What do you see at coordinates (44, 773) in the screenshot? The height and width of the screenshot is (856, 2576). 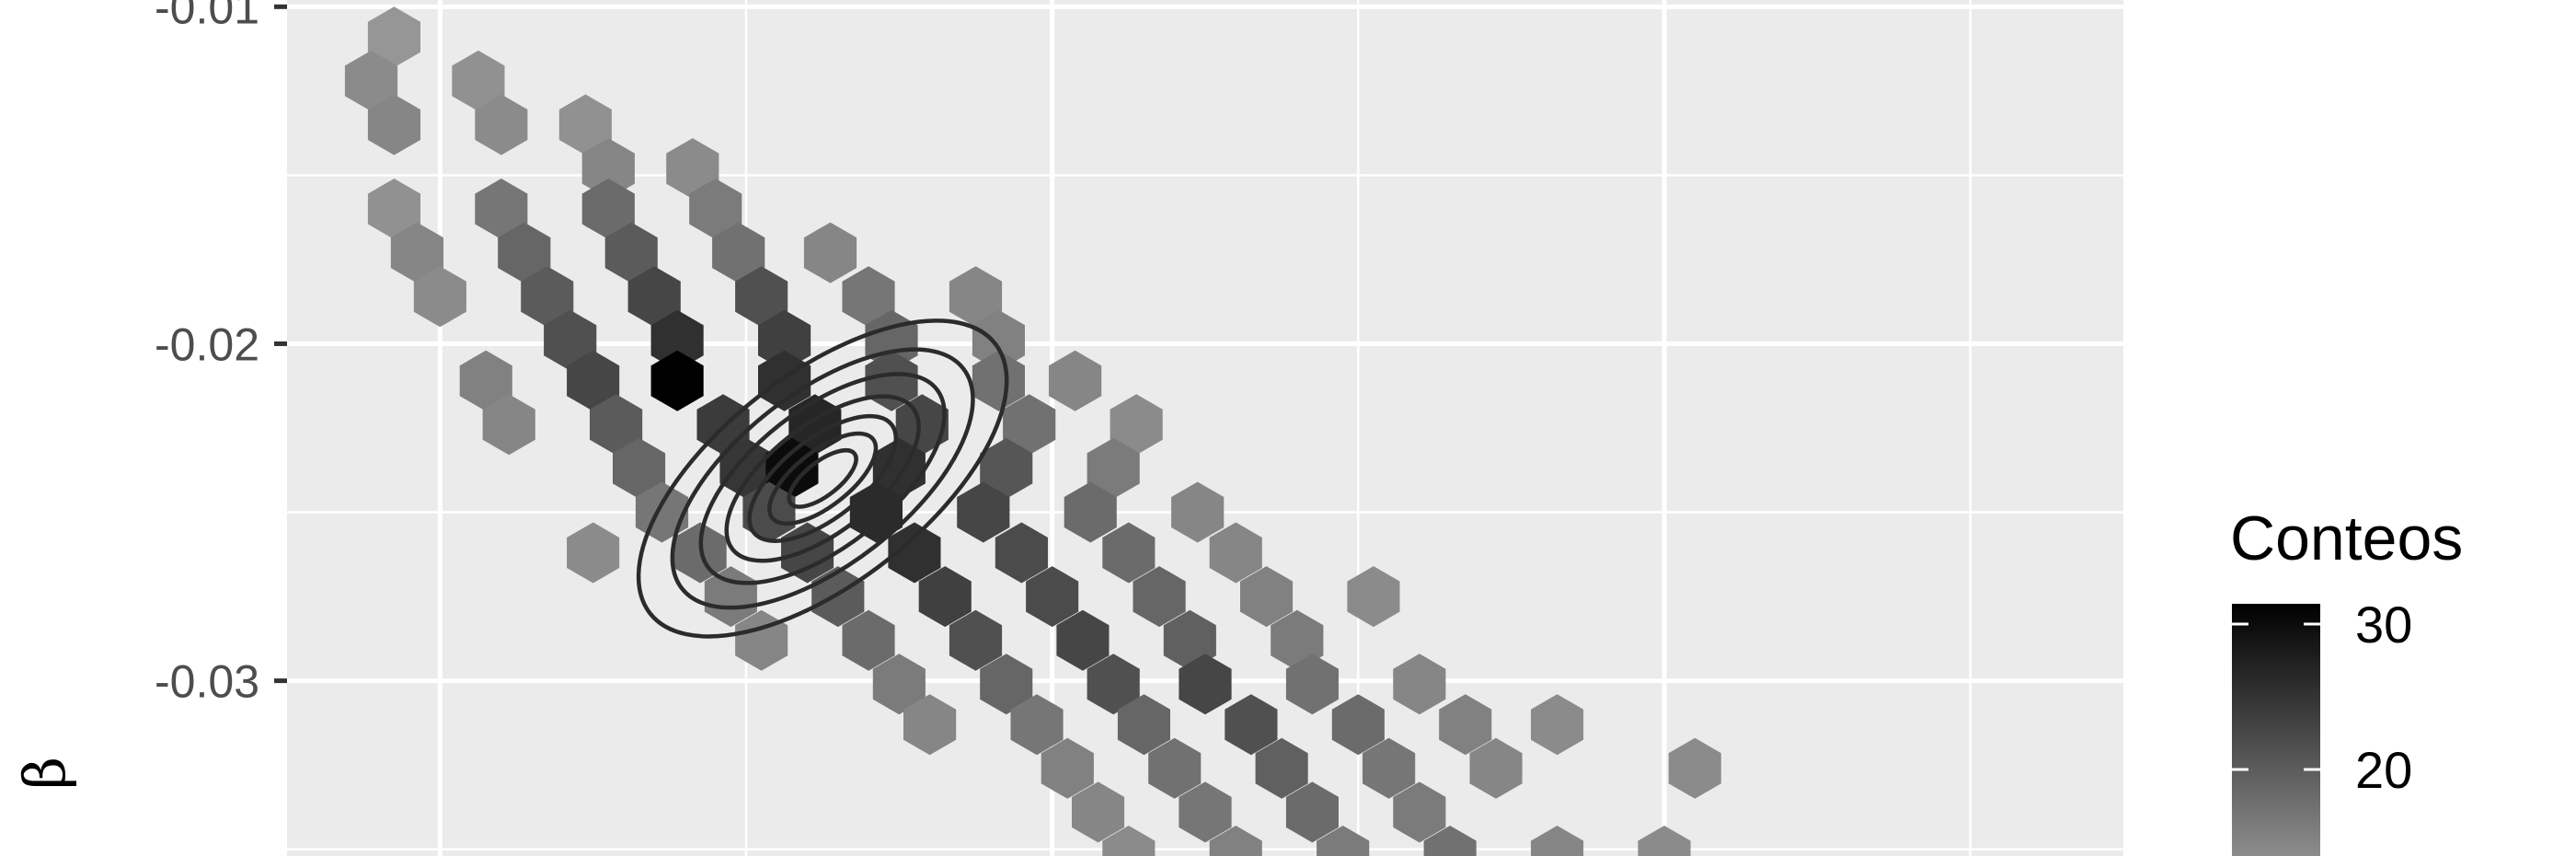 I see `y-axis-label: β` at bounding box center [44, 773].